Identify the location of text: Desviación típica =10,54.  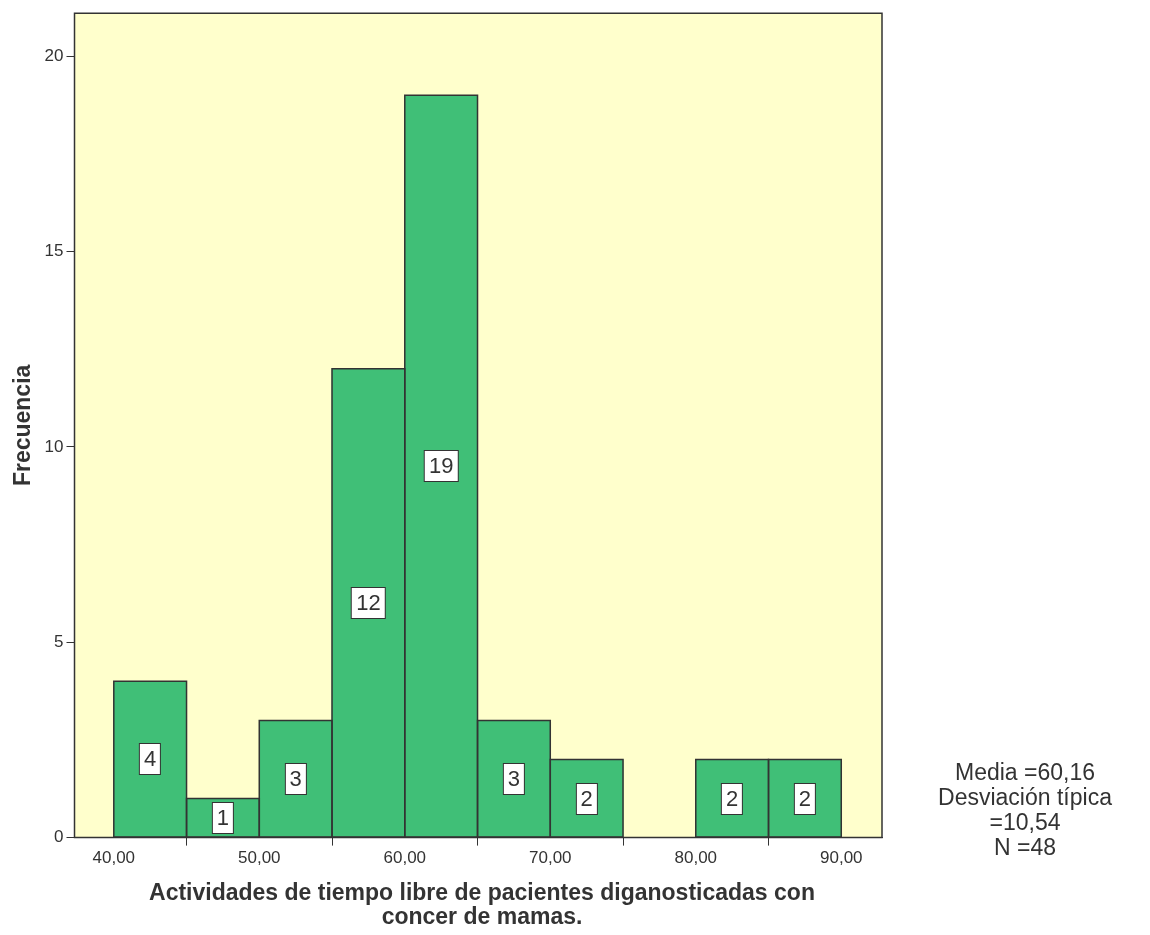
(1025, 809).